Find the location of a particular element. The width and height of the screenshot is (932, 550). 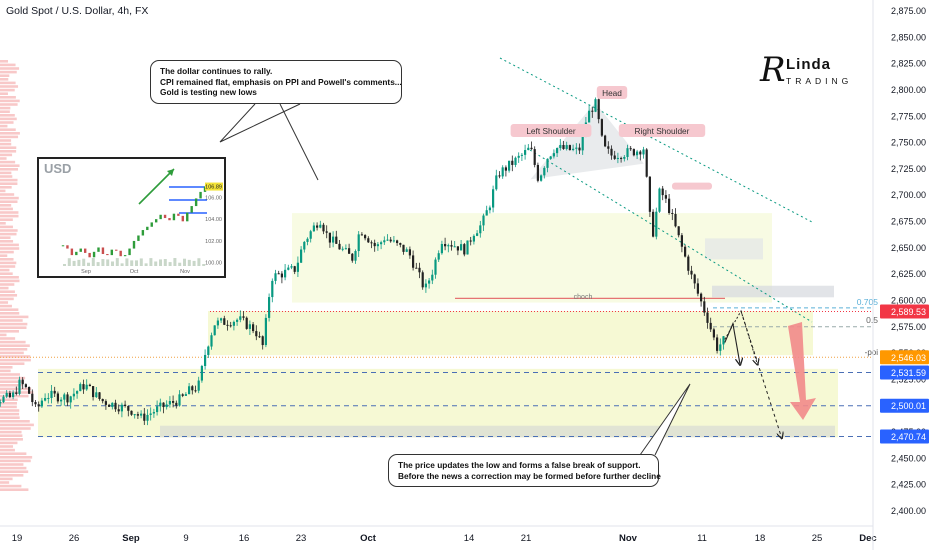

x-tick-label: Sep is located at coordinates (131, 538).